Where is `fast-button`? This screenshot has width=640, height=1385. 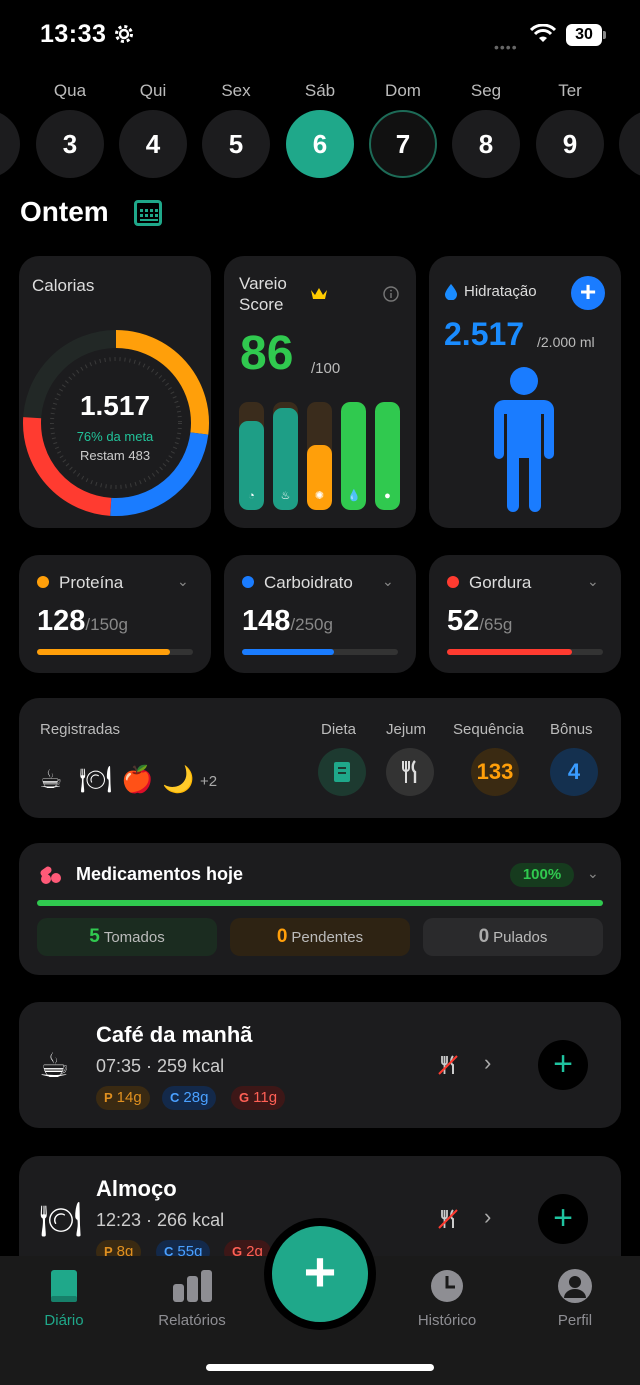
fast-button is located at coordinates (410, 772).